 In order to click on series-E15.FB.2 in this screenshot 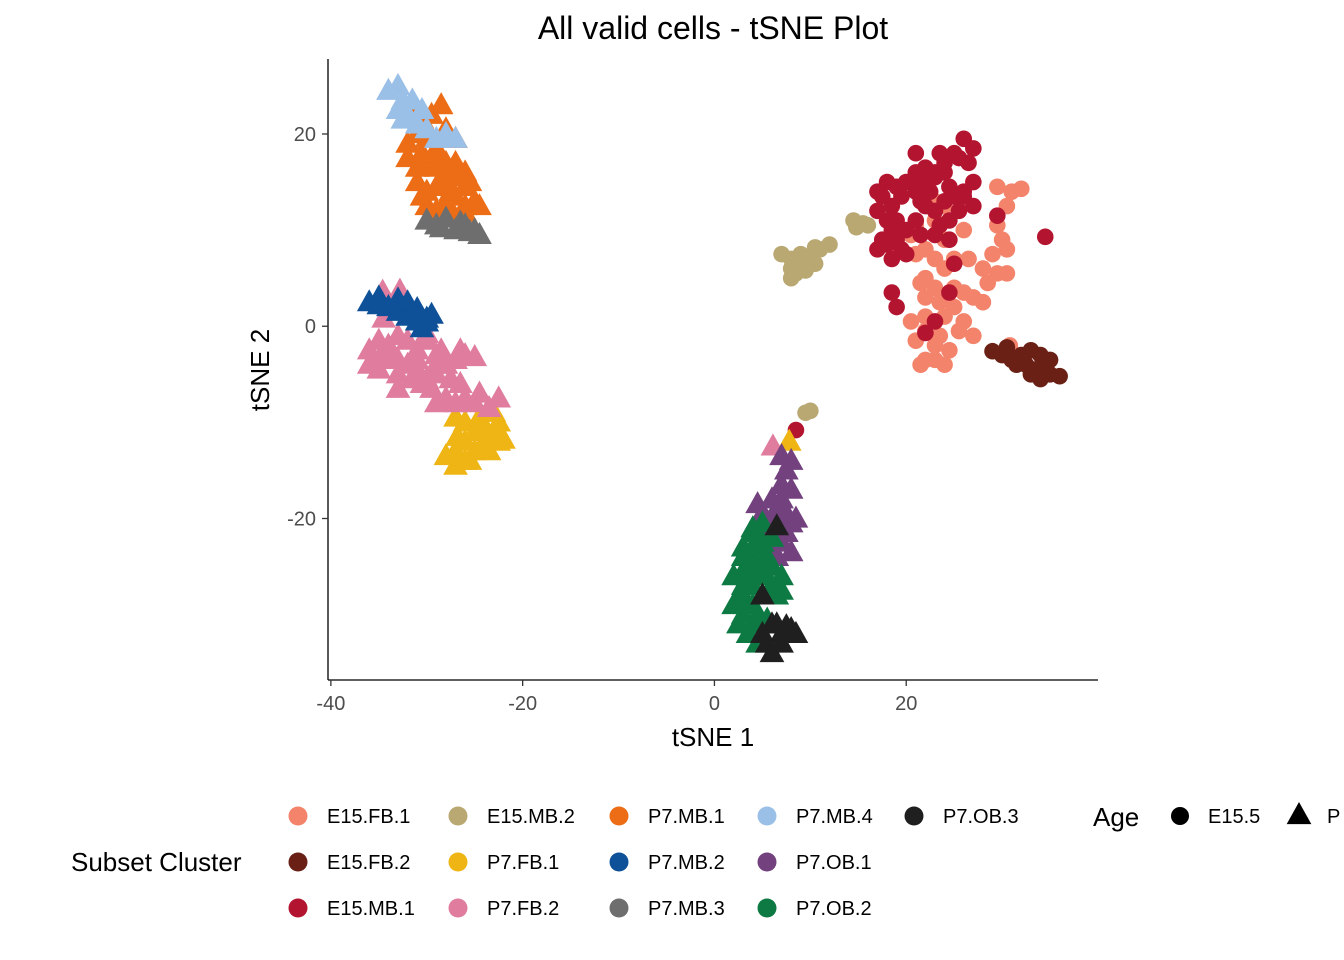, I will do `click(1026, 363)`.